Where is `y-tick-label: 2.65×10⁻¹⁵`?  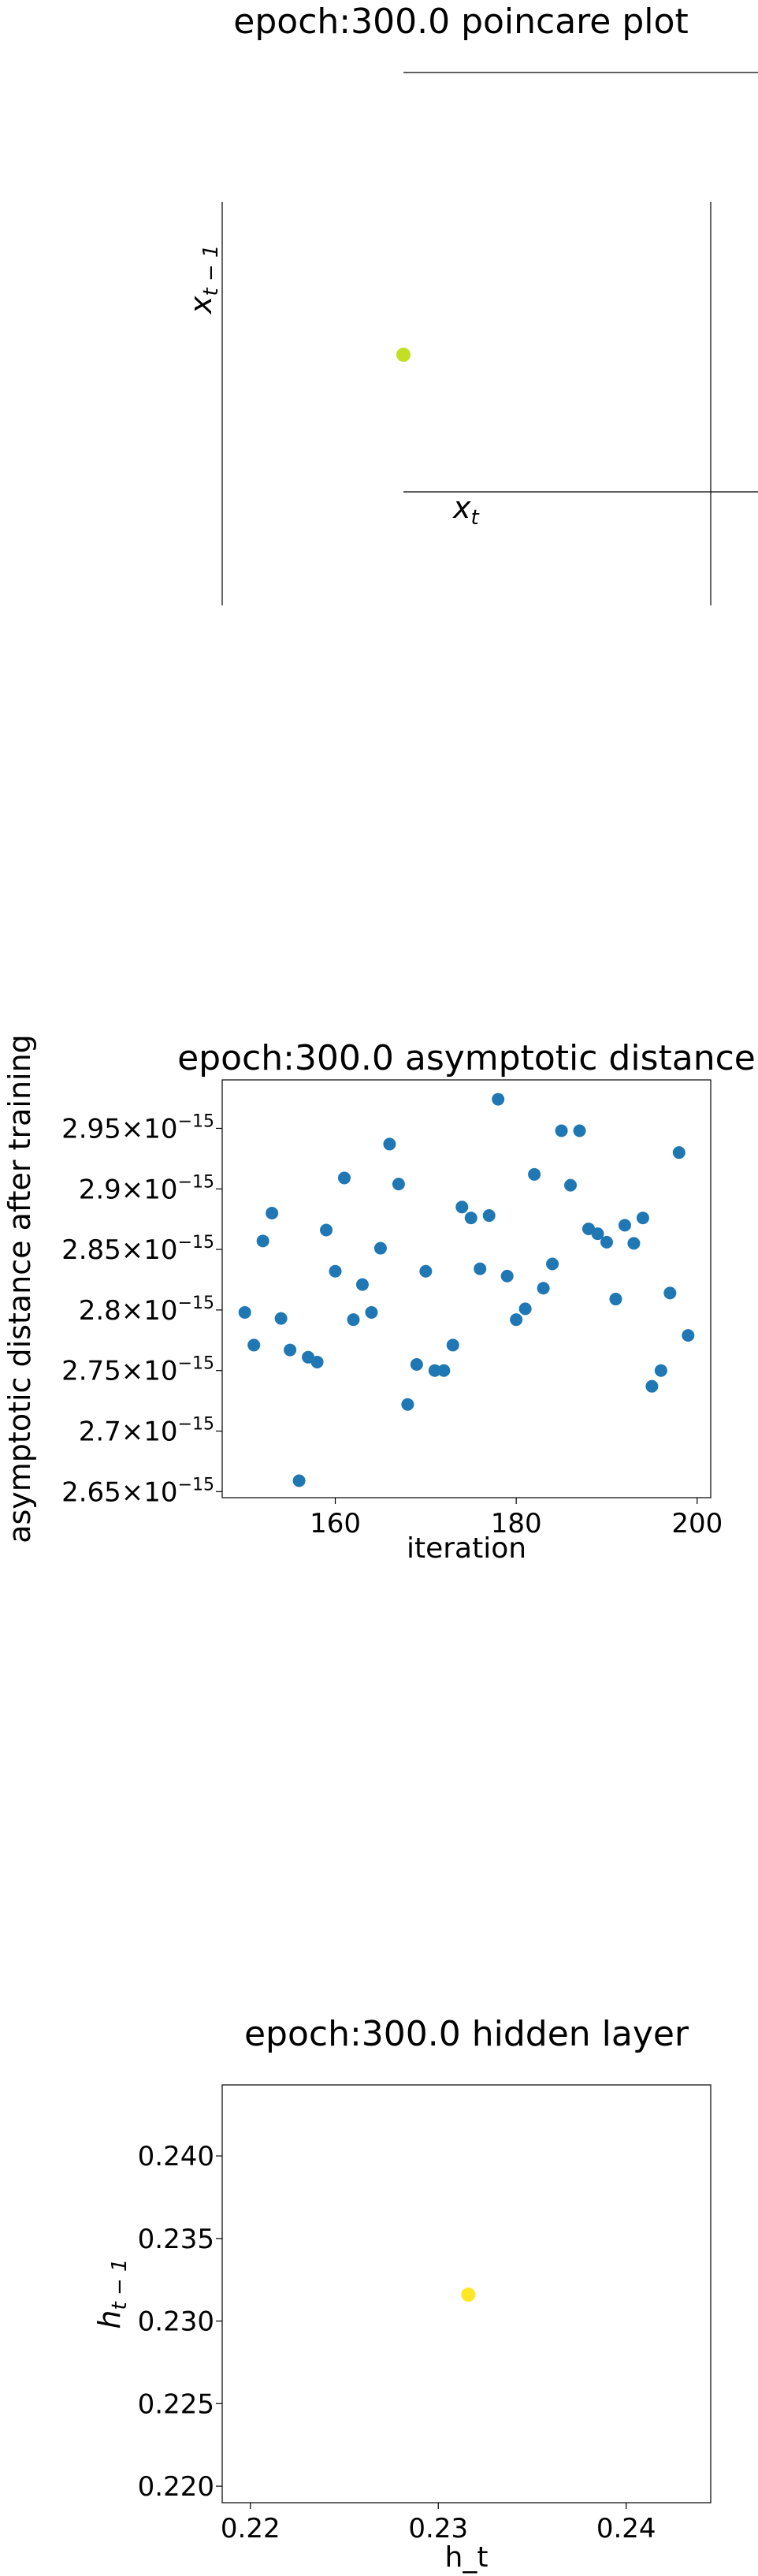 y-tick-label: 2.65×10⁻¹⁵ is located at coordinates (137, 1491).